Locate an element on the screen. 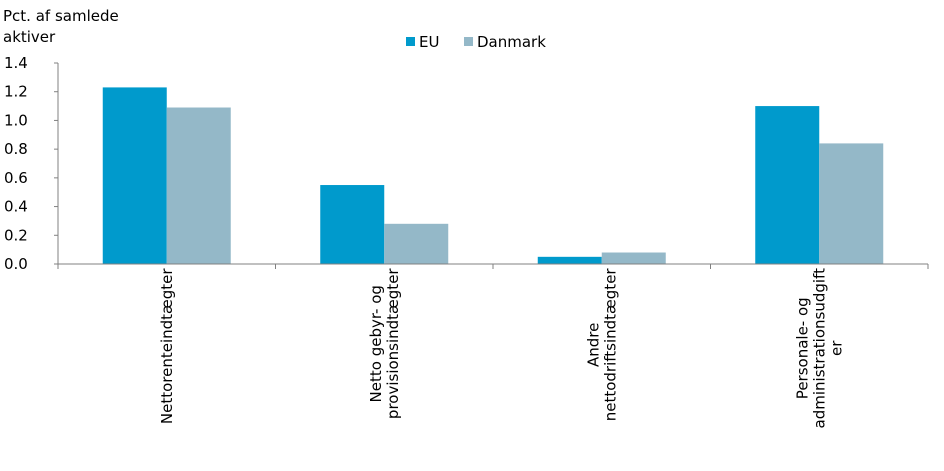 The image size is (944, 471). x-category-label: Netto gebyr- ogprovisionsindtægter is located at coordinates (384, 343).